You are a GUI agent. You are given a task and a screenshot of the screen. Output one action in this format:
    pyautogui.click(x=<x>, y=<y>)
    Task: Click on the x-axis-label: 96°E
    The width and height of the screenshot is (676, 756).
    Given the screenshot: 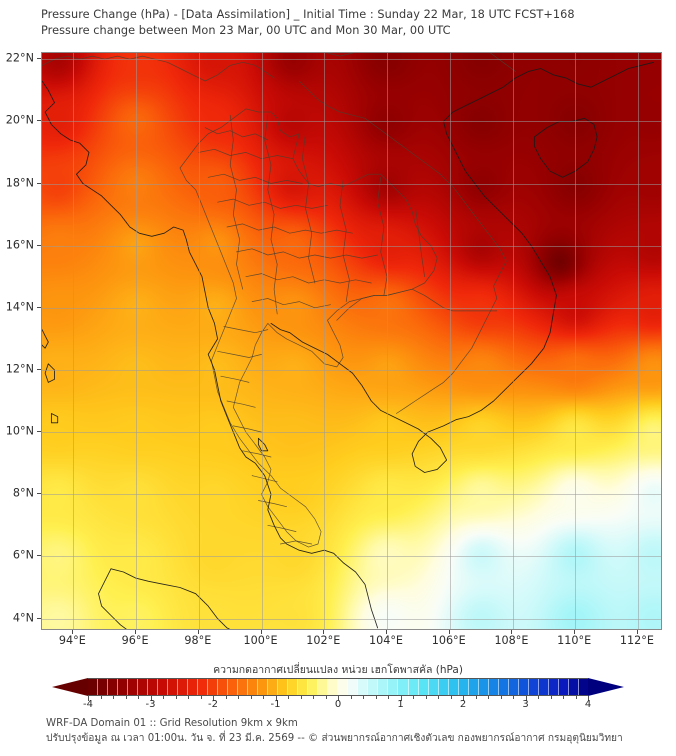 What is the action you would take?
    pyautogui.click(x=135, y=640)
    